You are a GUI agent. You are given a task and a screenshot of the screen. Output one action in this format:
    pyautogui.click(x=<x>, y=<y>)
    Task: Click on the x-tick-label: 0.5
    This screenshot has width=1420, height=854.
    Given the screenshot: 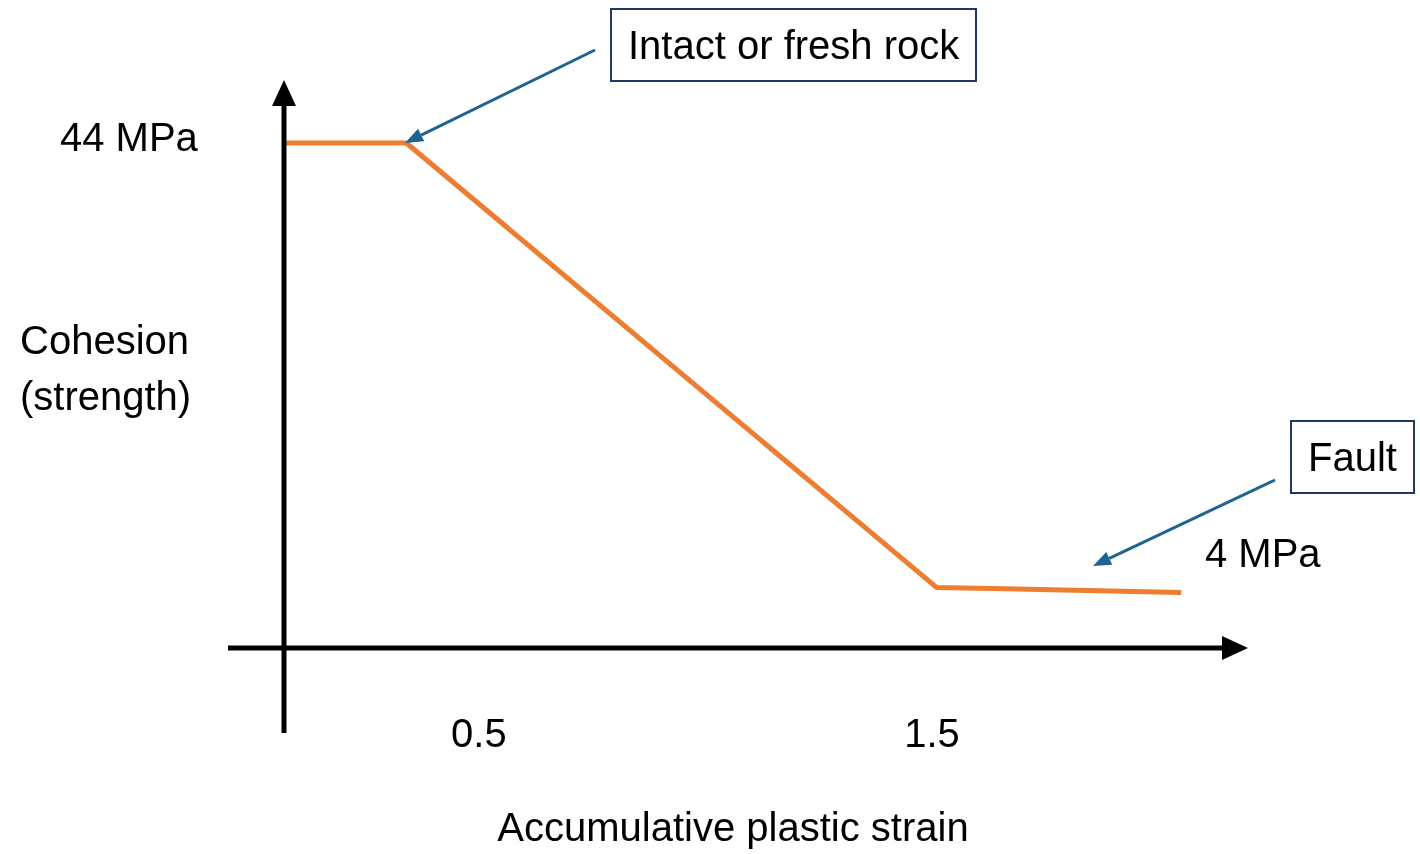 What is the action you would take?
    pyautogui.click(x=479, y=733)
    